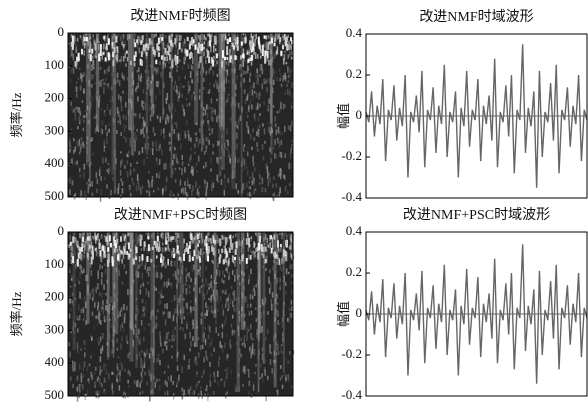 The height and width of the screenshot is (413, 588). Describe the element at coordinates (238, 312) in the screenshot. I see `spectrogram-streak` at that location.